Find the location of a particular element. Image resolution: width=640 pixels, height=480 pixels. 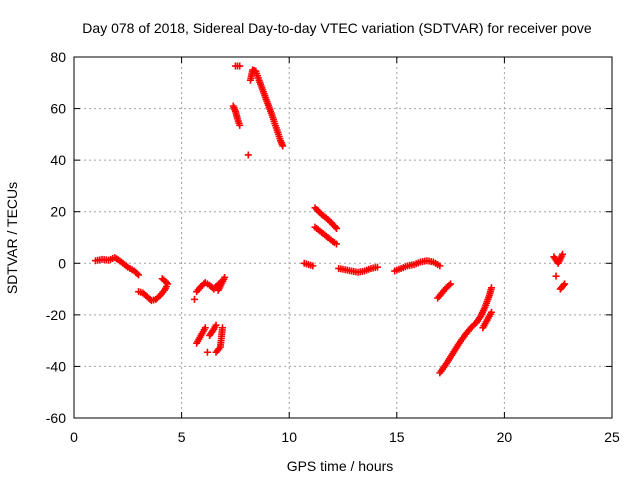

x-axis-label: GPS time / hours is located at coordinates (340, 466).